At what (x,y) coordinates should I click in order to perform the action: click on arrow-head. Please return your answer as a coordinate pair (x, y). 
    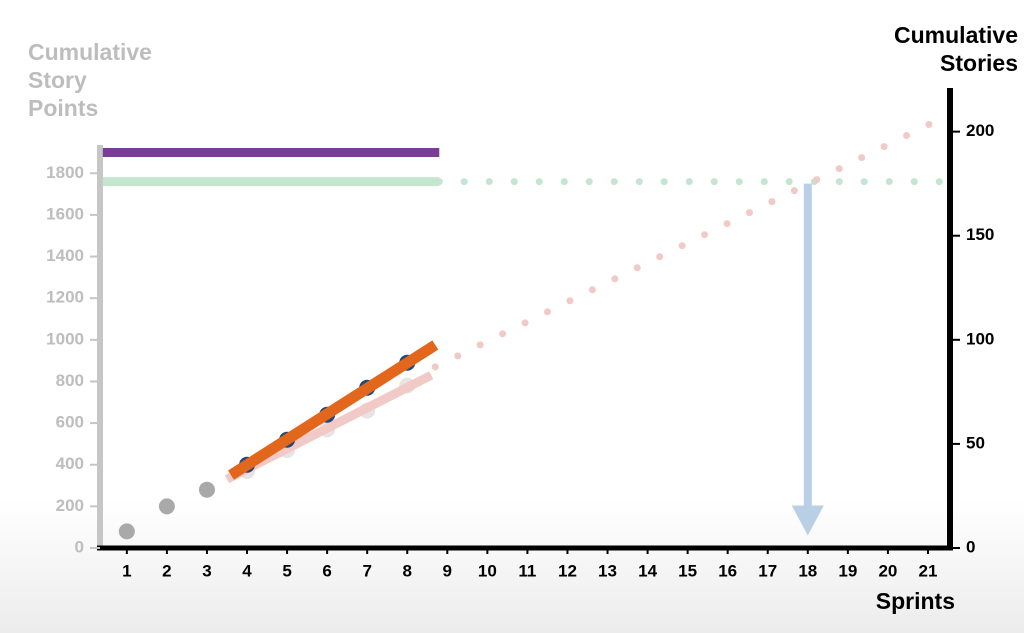
    Looking at the image, I should click on (807, 520).